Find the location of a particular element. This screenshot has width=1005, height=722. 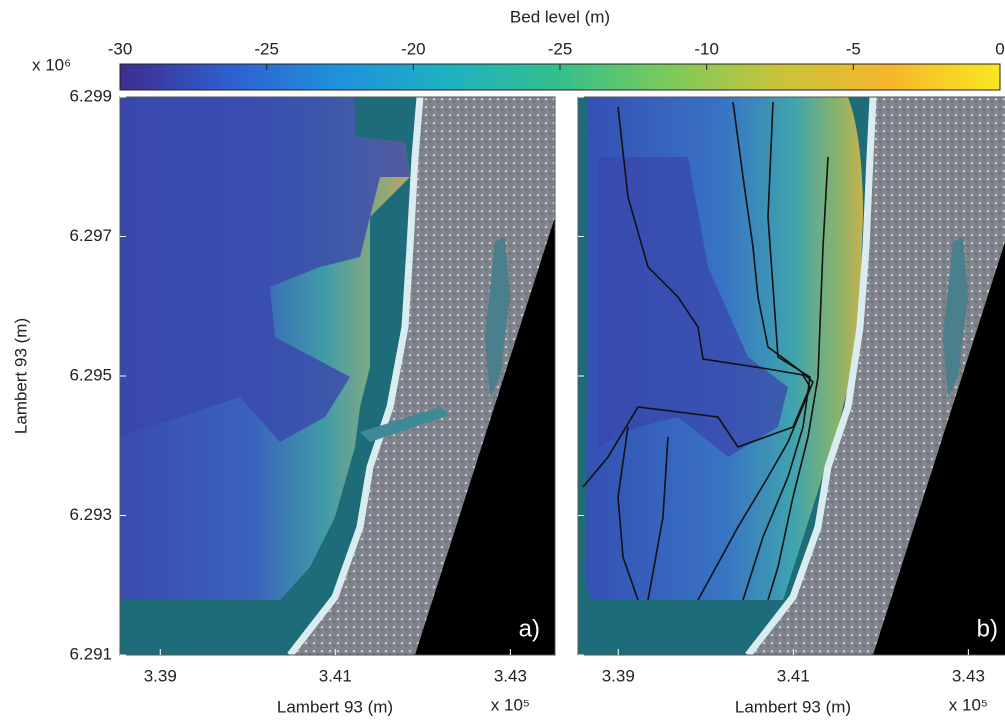

y-tick-label: 6.295 is located at coordinates (90, 374).